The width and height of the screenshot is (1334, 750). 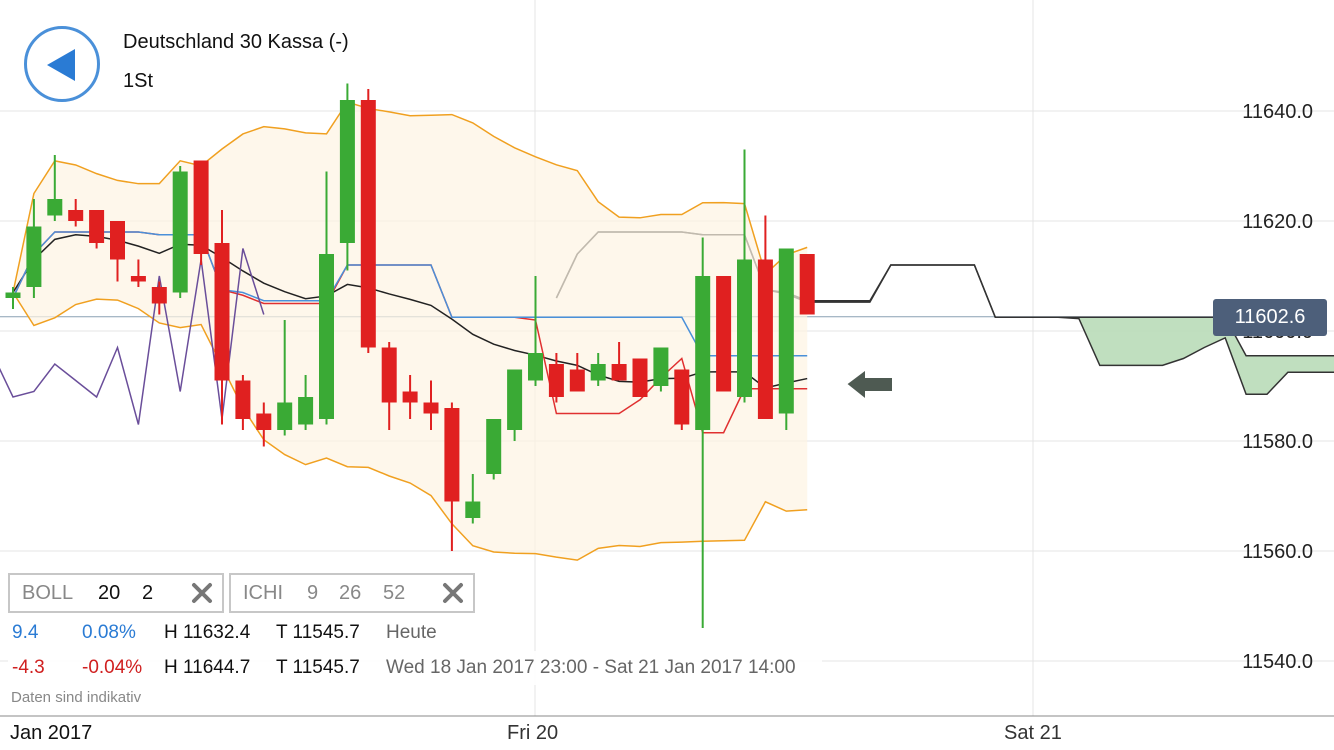 I want to click on ichi-name: ICHI, so click(x=263, y=593).